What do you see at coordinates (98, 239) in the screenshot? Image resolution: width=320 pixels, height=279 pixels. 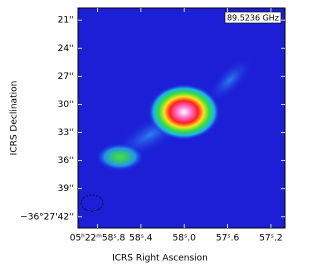 I see `x-tick-label: 05ʰ22ᵐ58ˢ.8` at bounding box center [98, 239].